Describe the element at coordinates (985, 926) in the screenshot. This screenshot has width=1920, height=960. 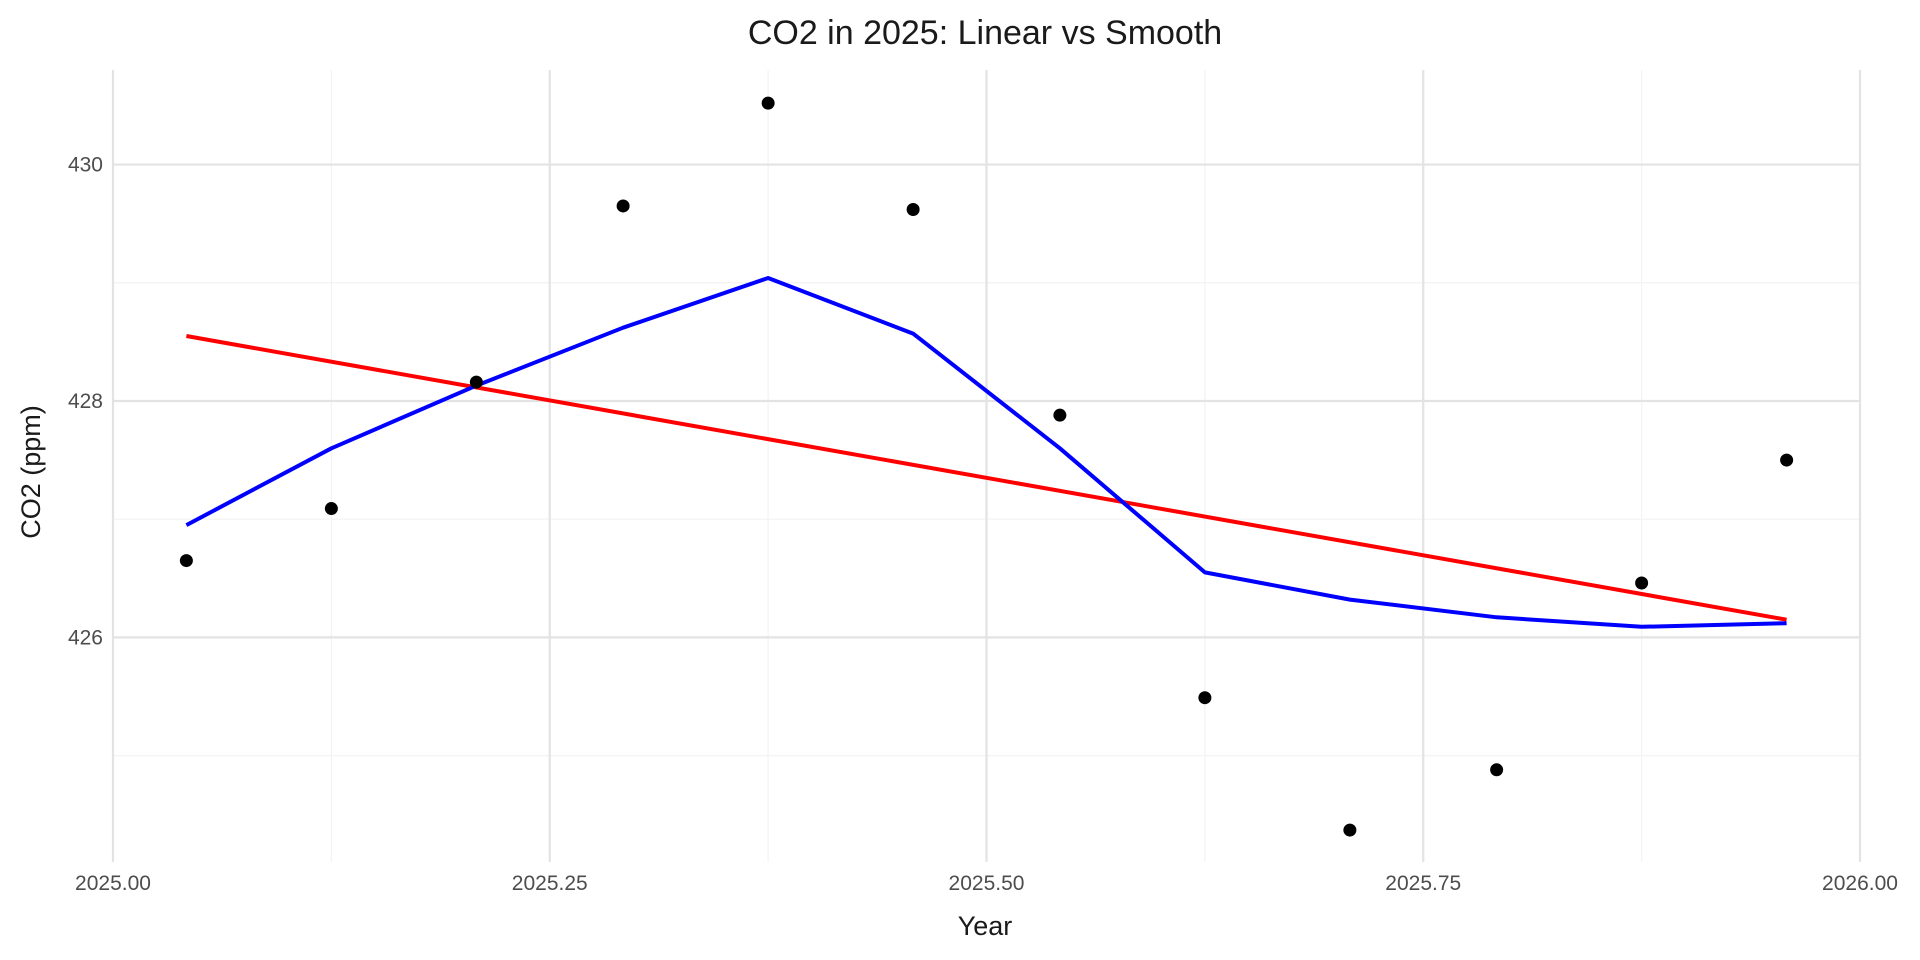
I see `x-axis-title: Year` at that location.